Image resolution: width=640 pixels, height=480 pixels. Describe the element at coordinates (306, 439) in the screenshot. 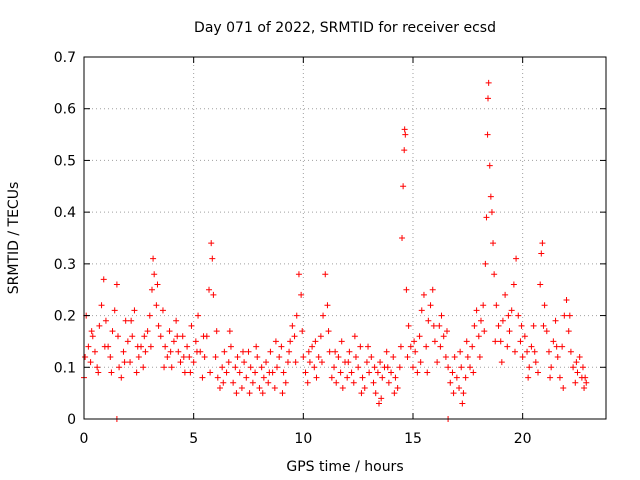

I see `x-tick-labels: 0 5 10 15 20` at that location.